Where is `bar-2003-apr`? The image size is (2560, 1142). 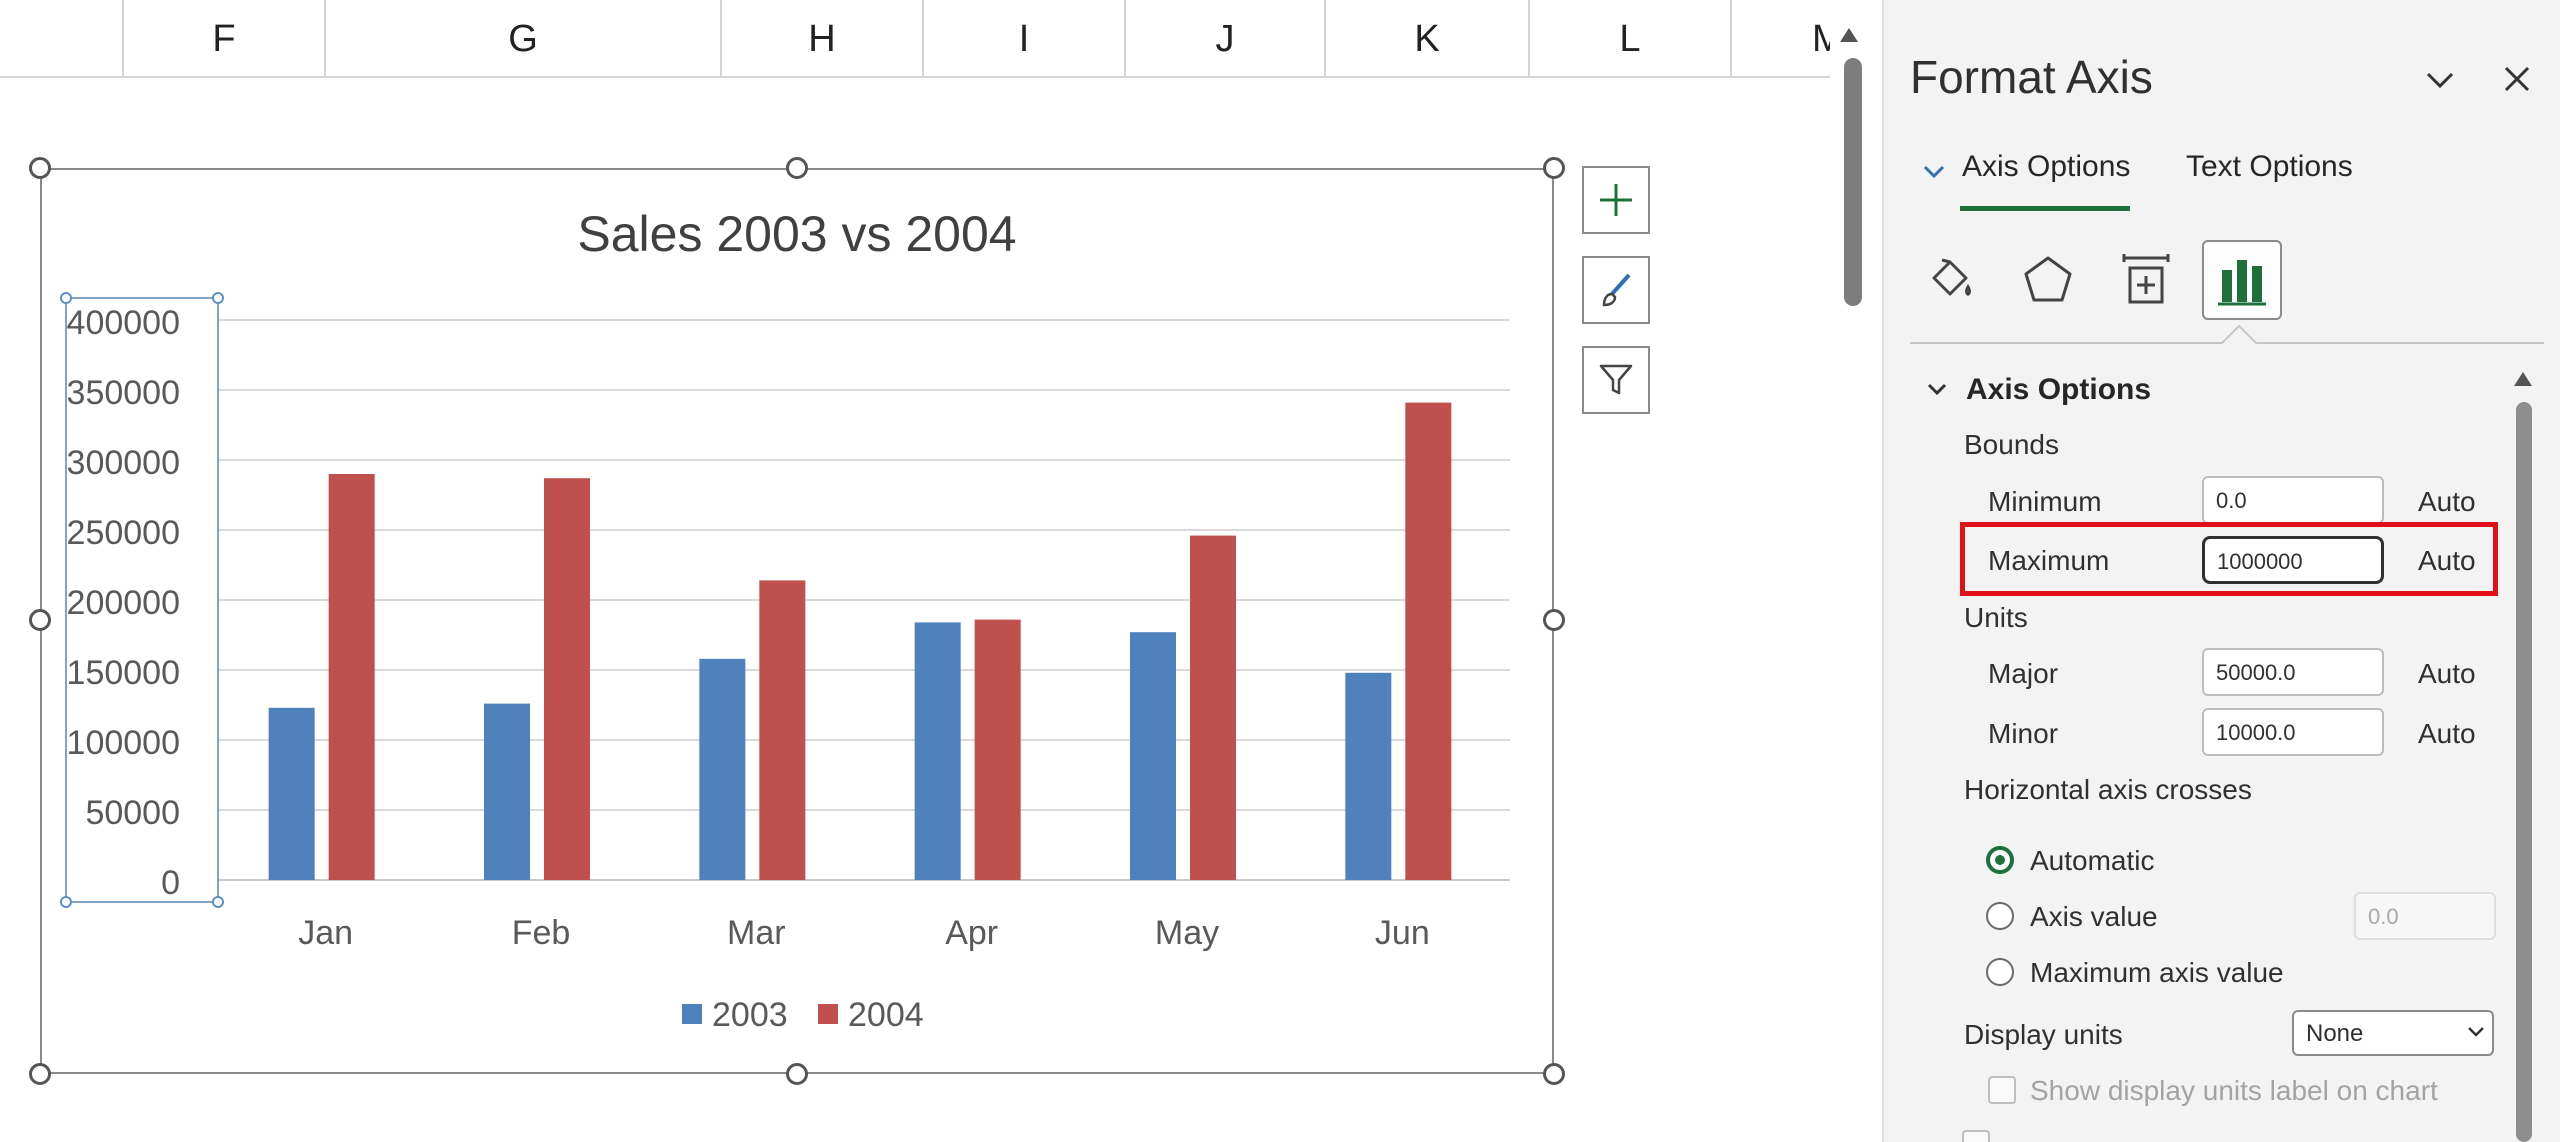 bar-2003-apr is located at coordinates (937, 751).